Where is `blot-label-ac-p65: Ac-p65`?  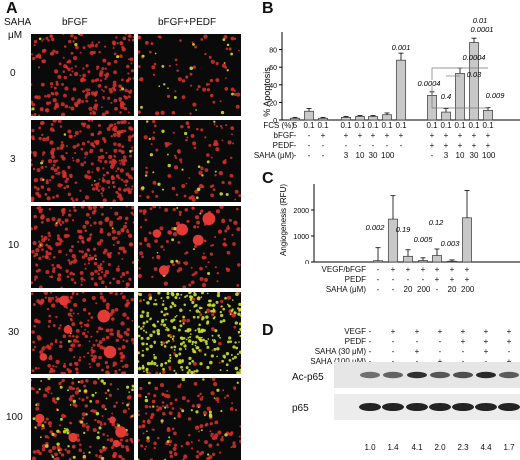 blot-label-ac-p65: Ac-p65 is located at coordinates (308, 377).